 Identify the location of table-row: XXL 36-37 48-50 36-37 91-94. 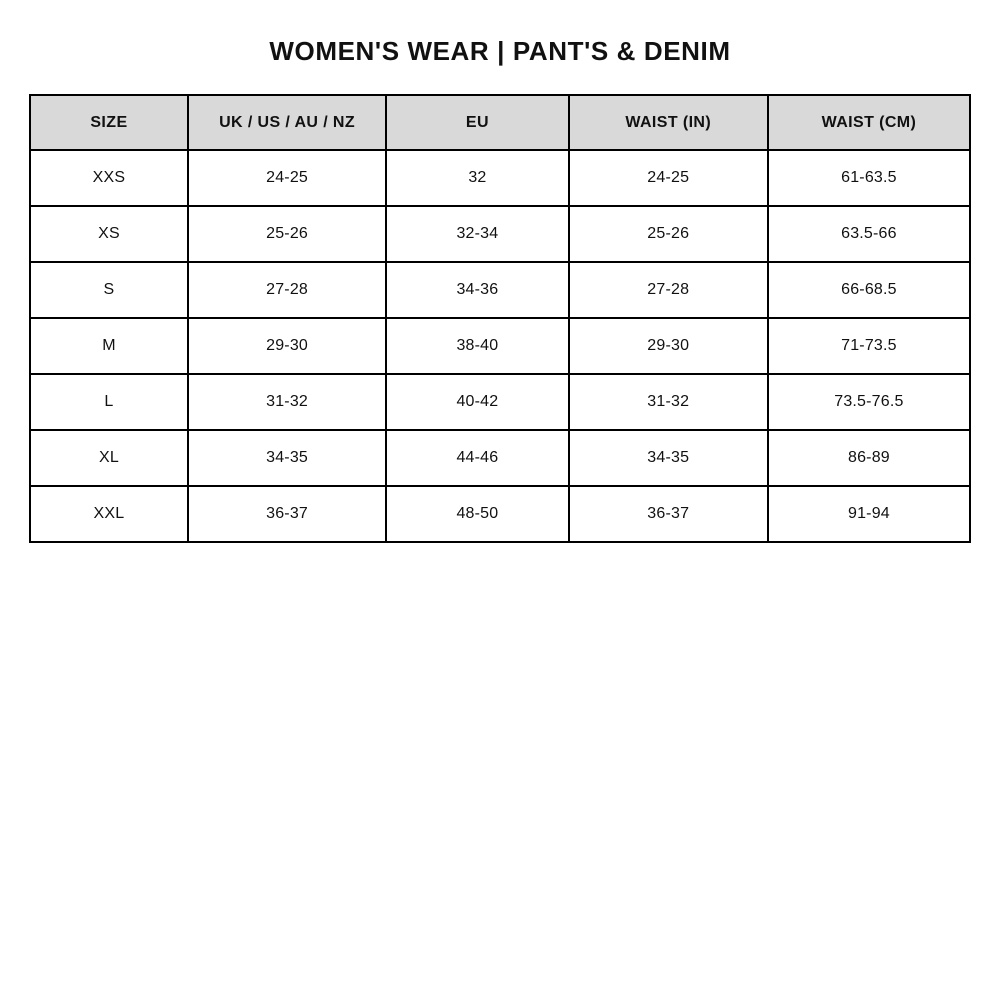
(500, 514).